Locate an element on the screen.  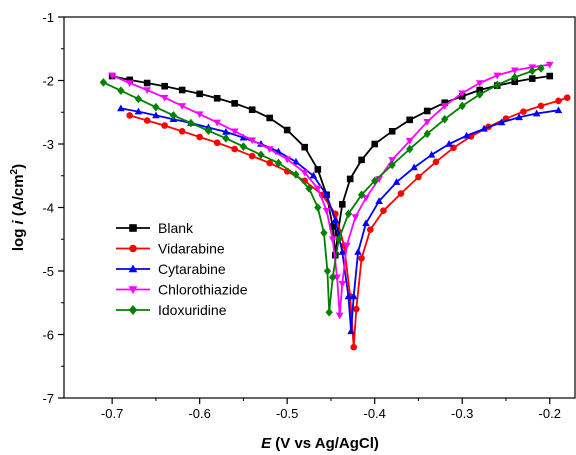
x-tick-label: -0.4 is located at coordinates (374, 413).